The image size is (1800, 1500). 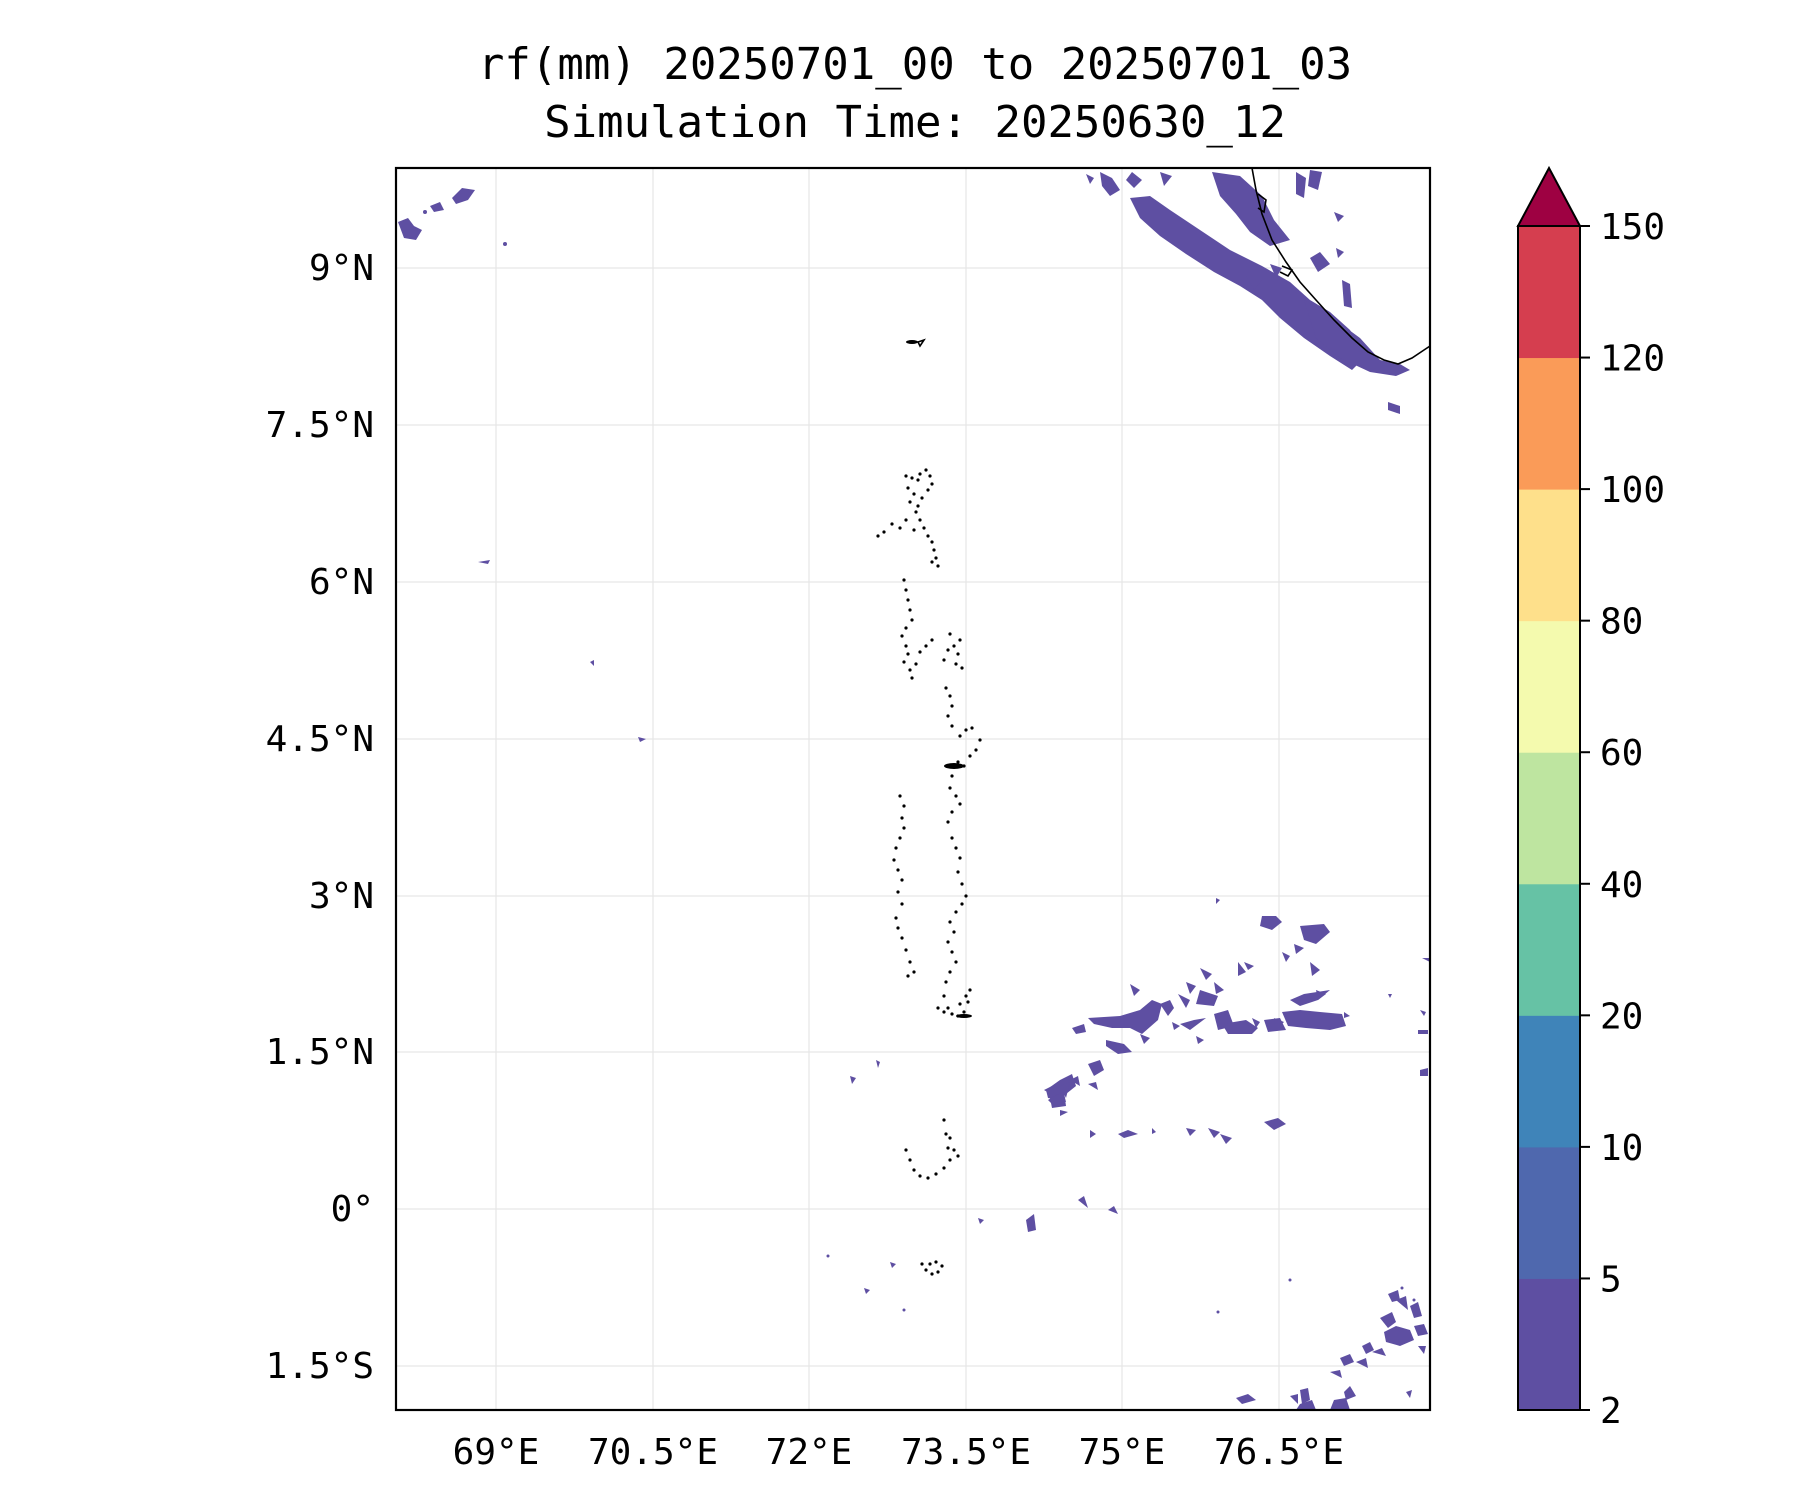 I want to click on lat-tick-label: 0°, so click(x=352, y=1209).